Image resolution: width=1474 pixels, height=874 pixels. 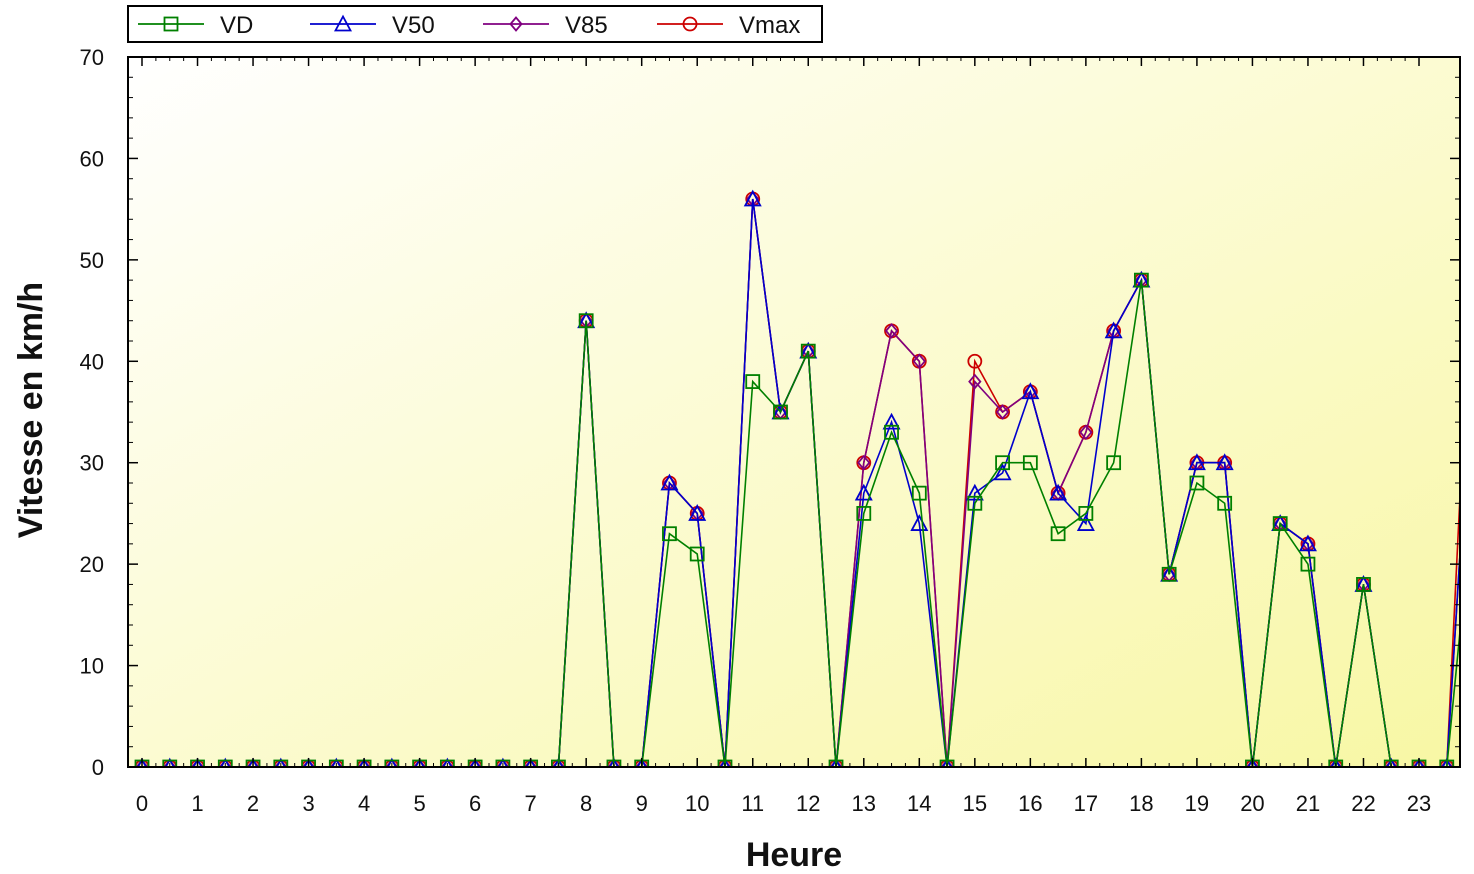 What do you see at coordinates (92, 564) in the screenshot?
I see `y-tick-label: 20` at bounding box center [92, 564].